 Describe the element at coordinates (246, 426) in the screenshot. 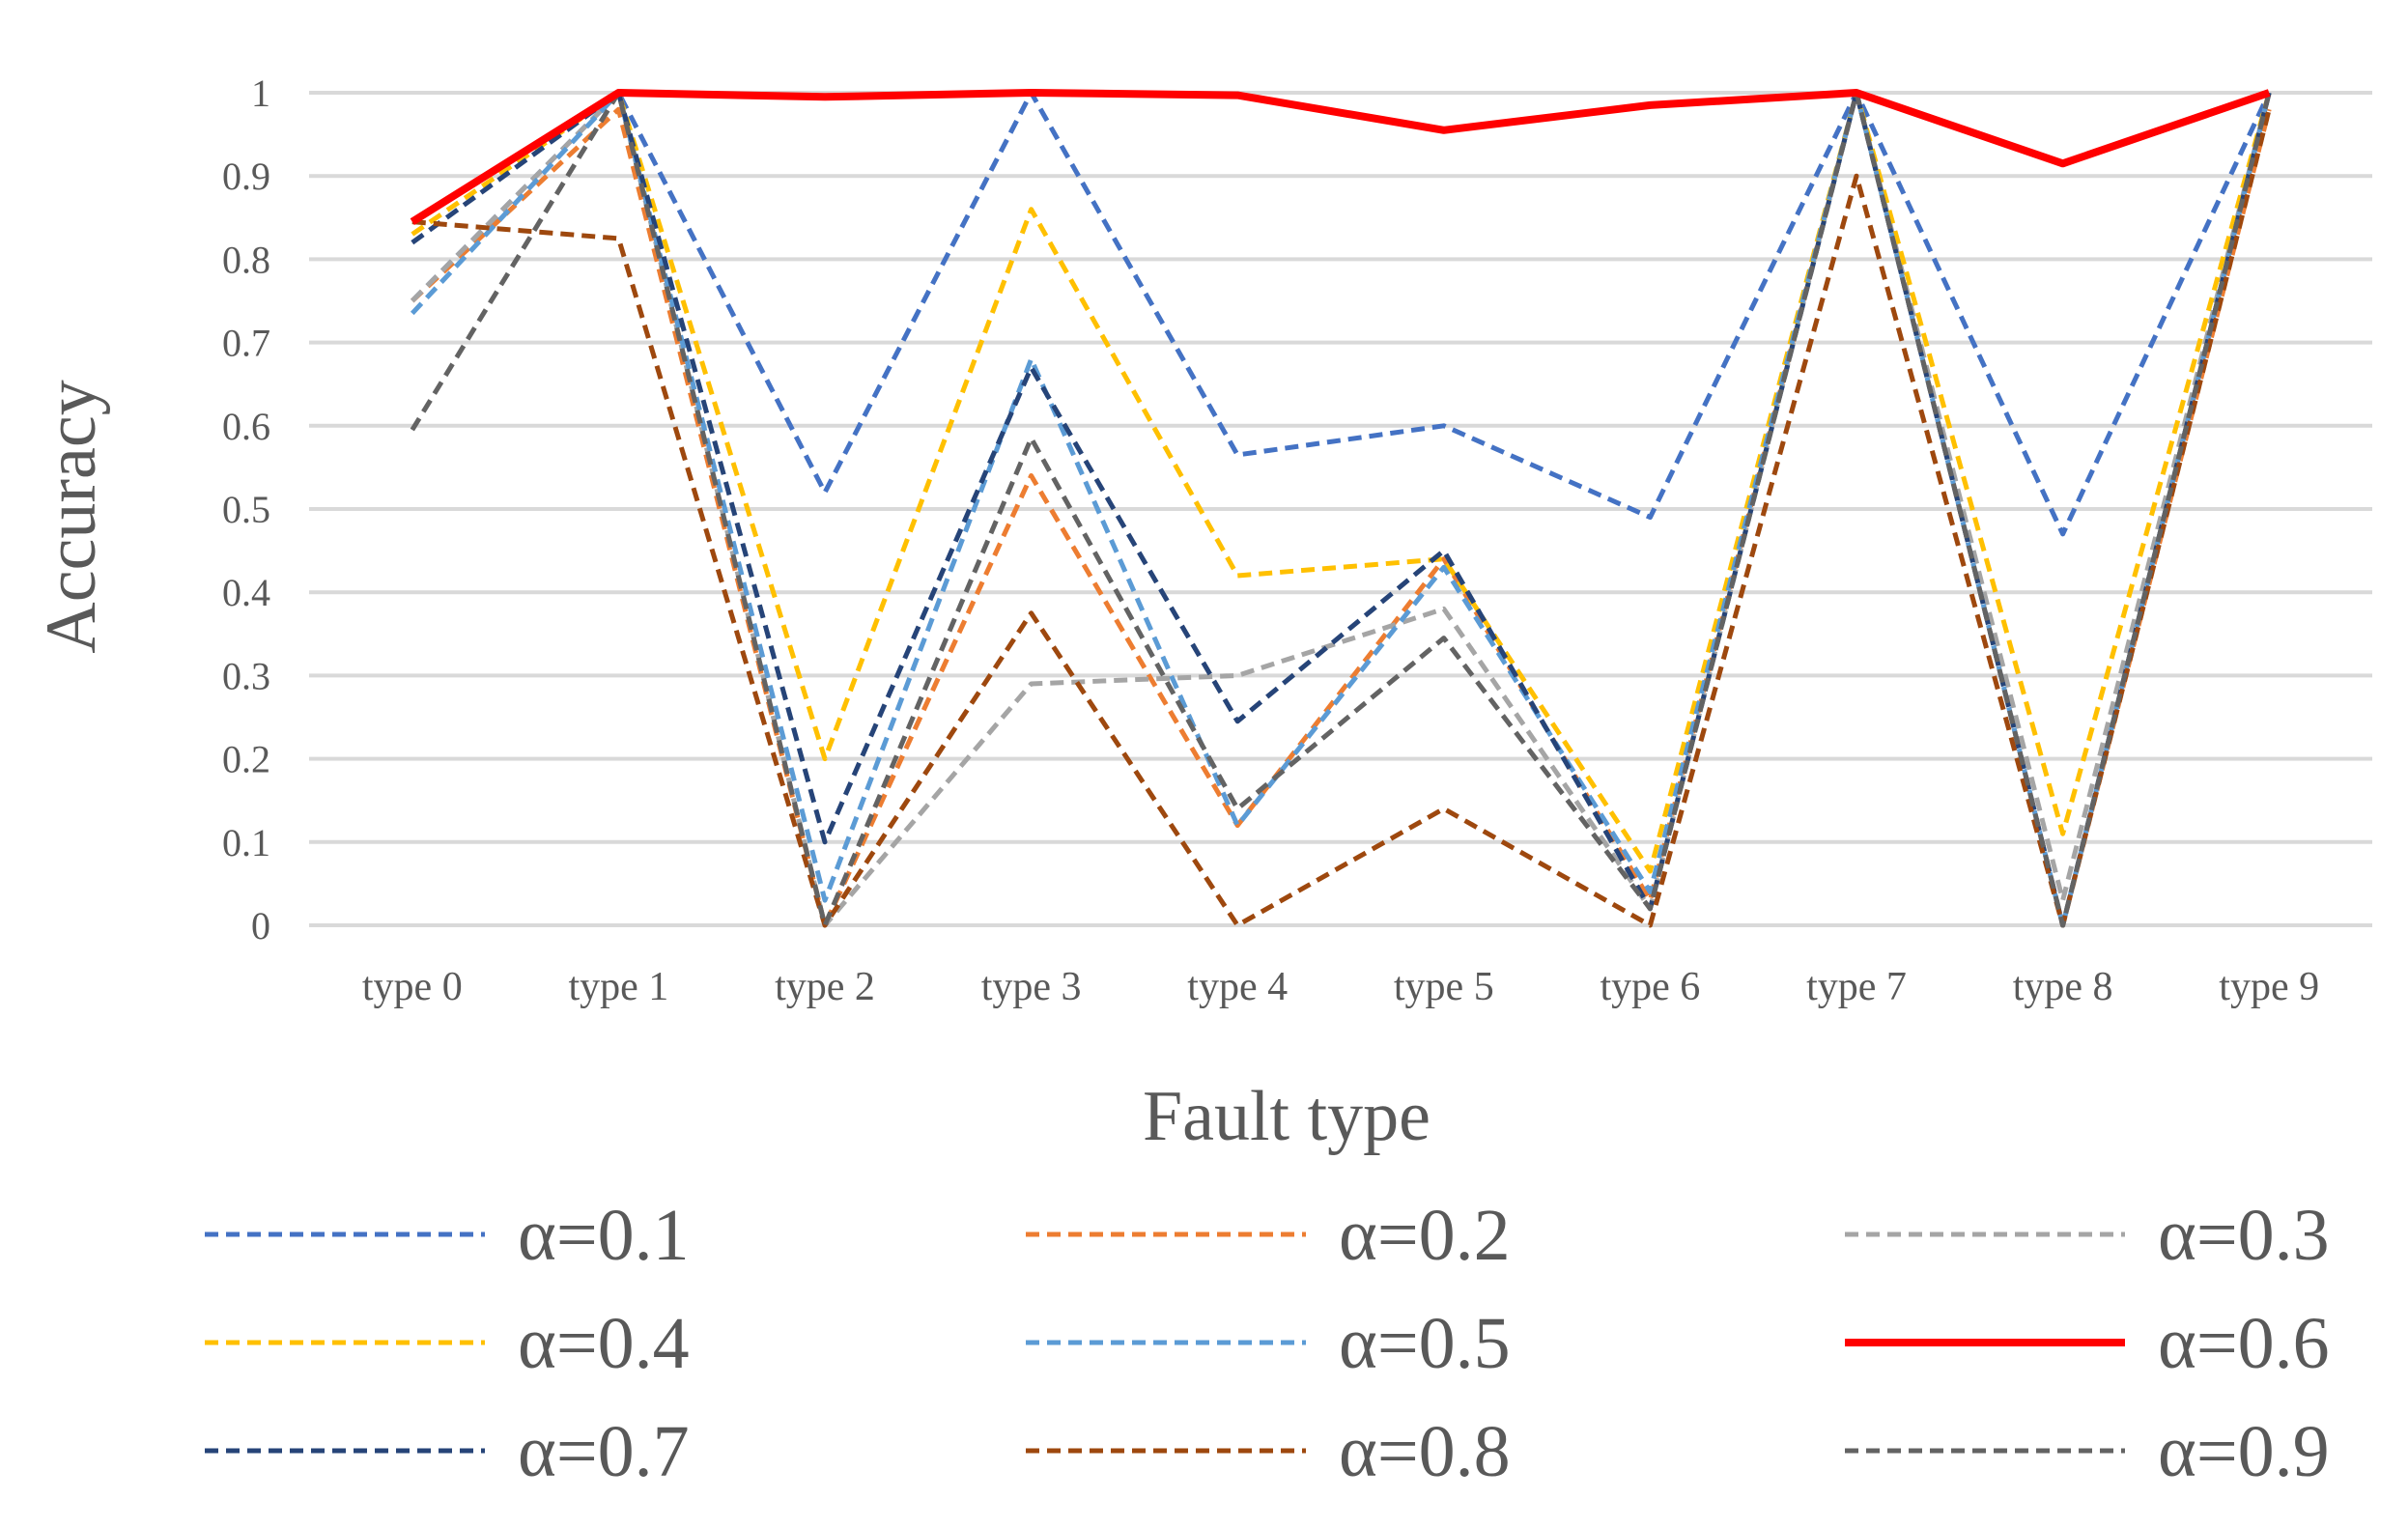

I see `y-tick-label: 0.6` at that location.